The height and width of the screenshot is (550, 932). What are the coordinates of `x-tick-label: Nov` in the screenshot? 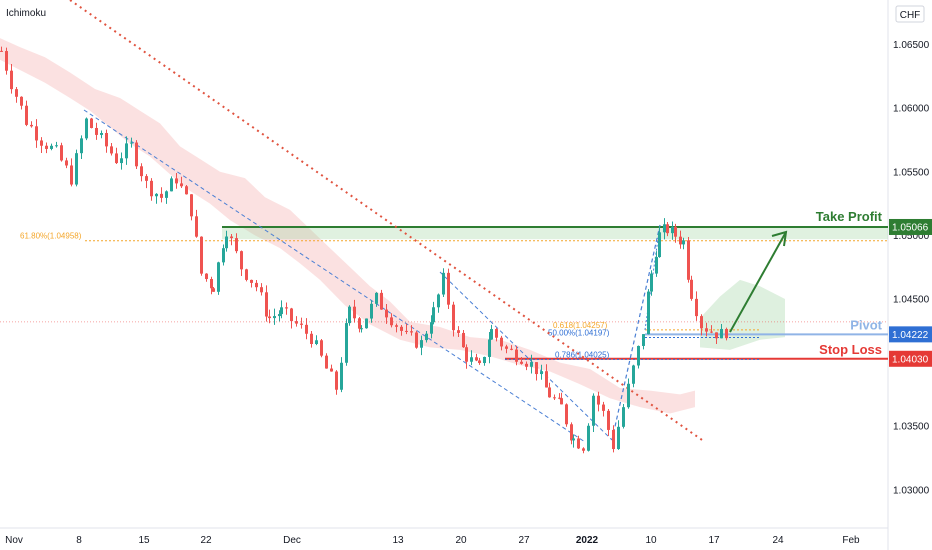 It's located at (14, 540).